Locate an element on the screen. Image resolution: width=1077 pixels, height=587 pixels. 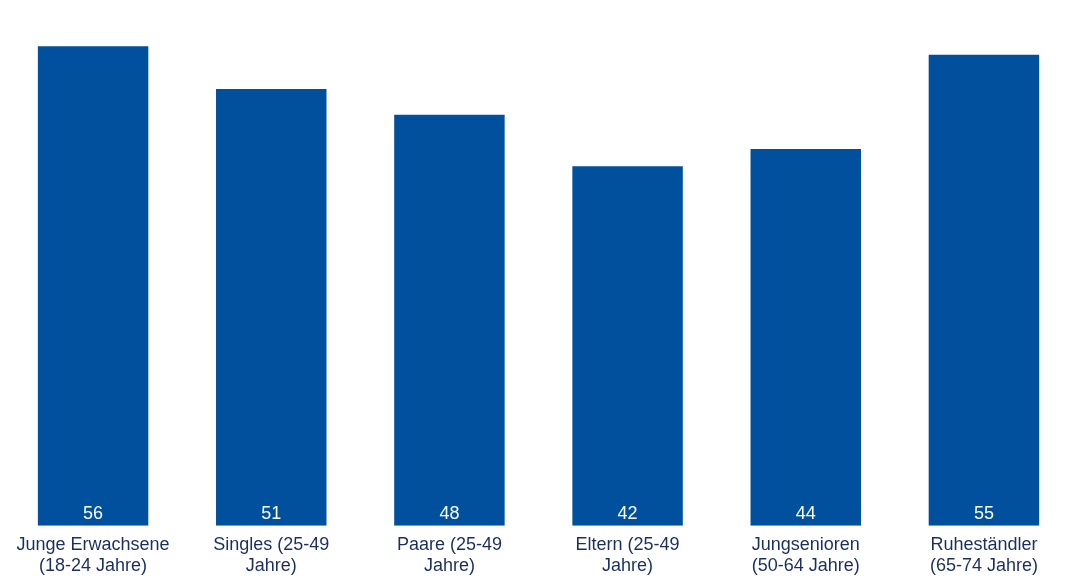
data-label: 42 is located at coordinates (627, 512).